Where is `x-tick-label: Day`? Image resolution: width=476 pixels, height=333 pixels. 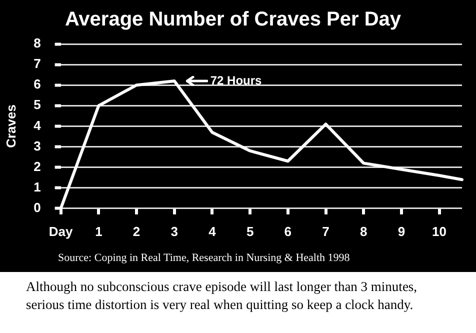 x-tick-label: Day is located at coordinates (61, 231).